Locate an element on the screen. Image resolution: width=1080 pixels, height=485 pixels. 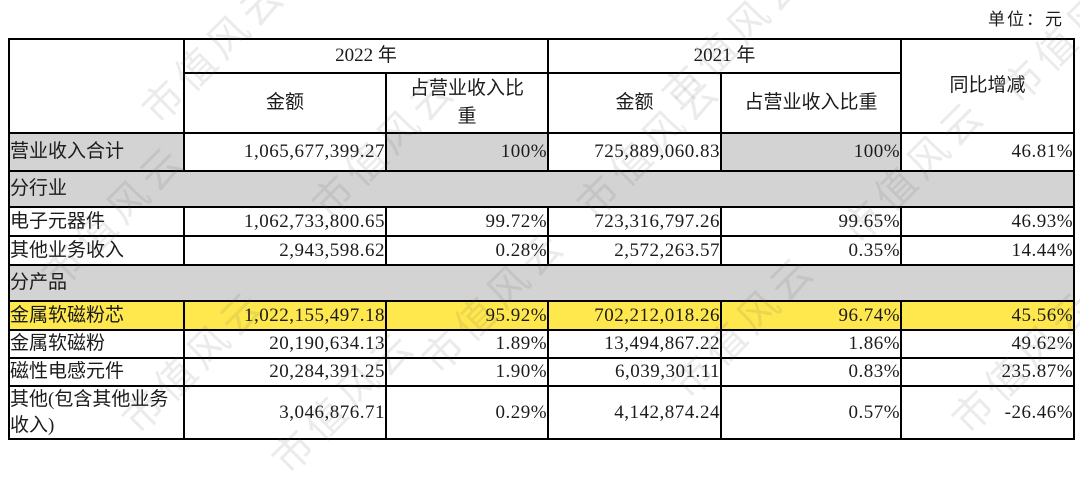
cell-ratio-2022: 0.29% is located at coordinates (467, 412).